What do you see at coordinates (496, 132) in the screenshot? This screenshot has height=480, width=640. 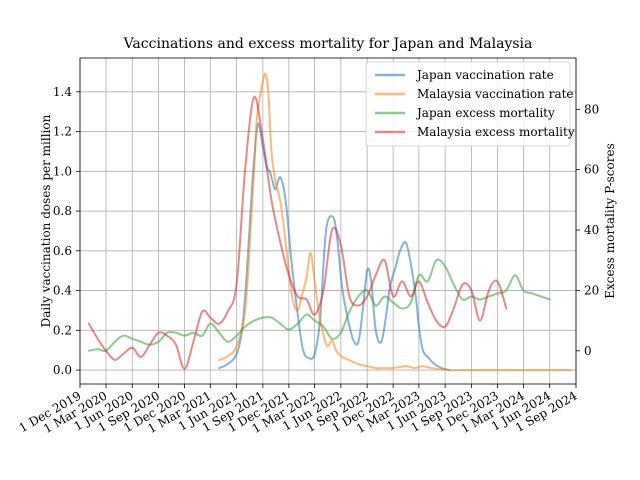 I see `legend-label: Malaysia excess mortality` at bounding box center [496, 132].